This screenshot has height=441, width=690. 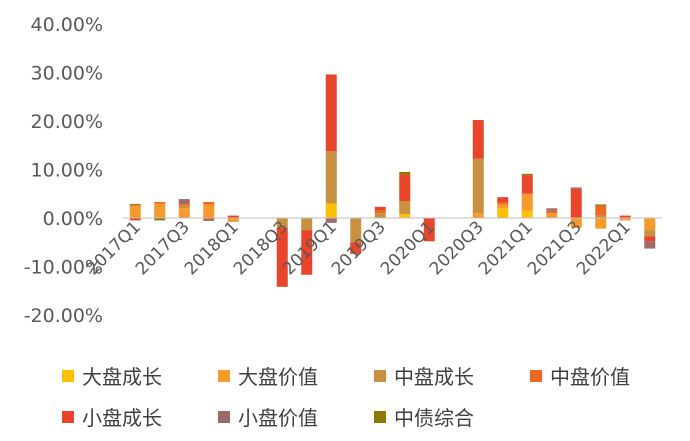 I want to click on legend-item: 大盘成长, so click(x=112, y=377).